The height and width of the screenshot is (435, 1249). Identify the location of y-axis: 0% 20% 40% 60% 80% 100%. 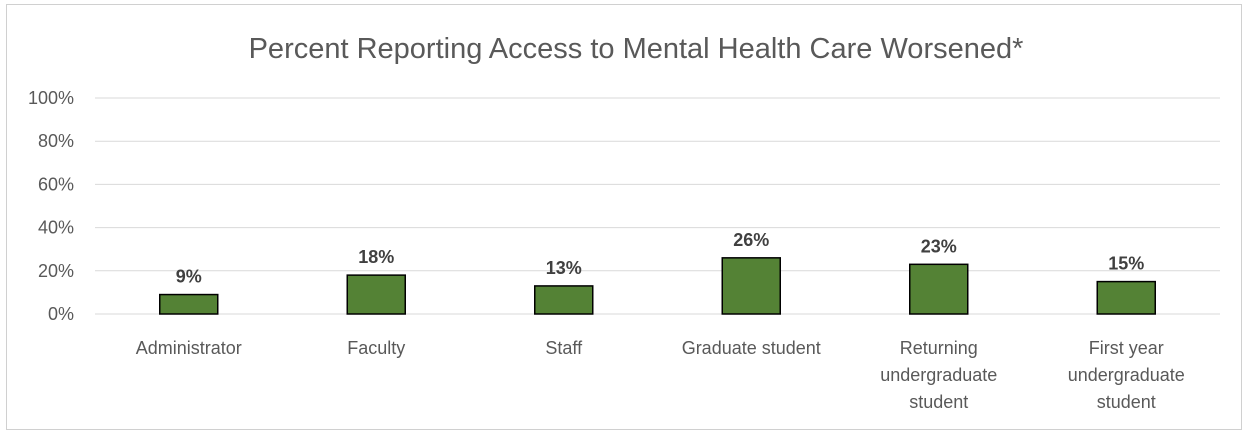
(51, 206).